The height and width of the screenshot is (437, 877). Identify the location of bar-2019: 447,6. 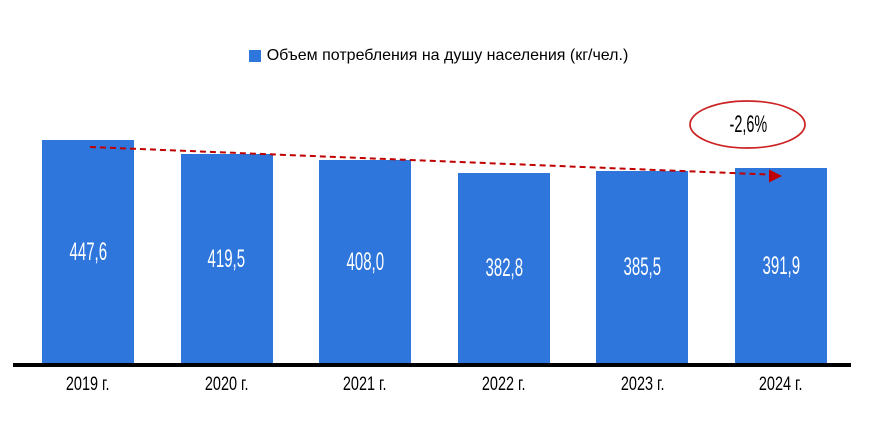
(88, 252).